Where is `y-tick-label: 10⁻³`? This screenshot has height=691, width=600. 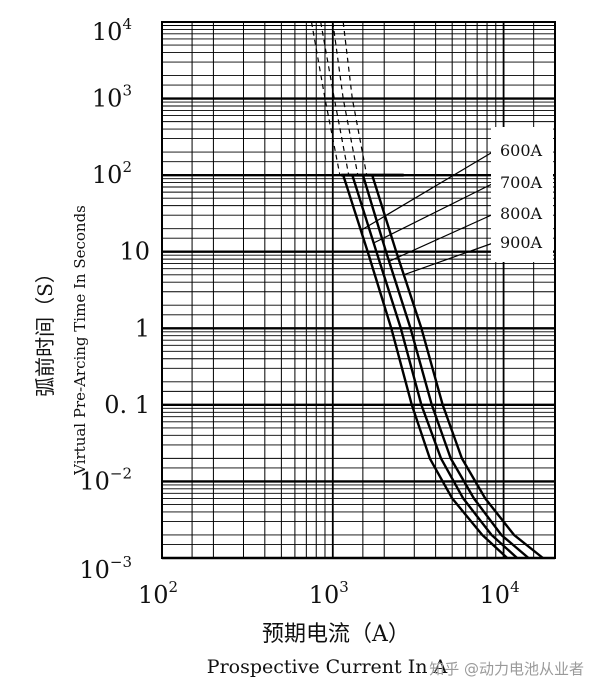
y-tick-label: 10⁻³ is located at coordinates (105, 568).